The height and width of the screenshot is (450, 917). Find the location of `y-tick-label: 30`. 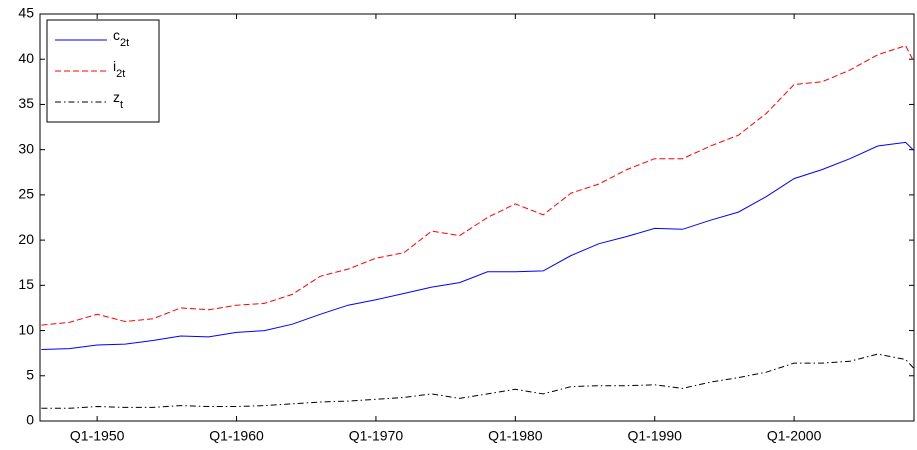

y-tick-label: 30 is located at coordinates (26, 148).